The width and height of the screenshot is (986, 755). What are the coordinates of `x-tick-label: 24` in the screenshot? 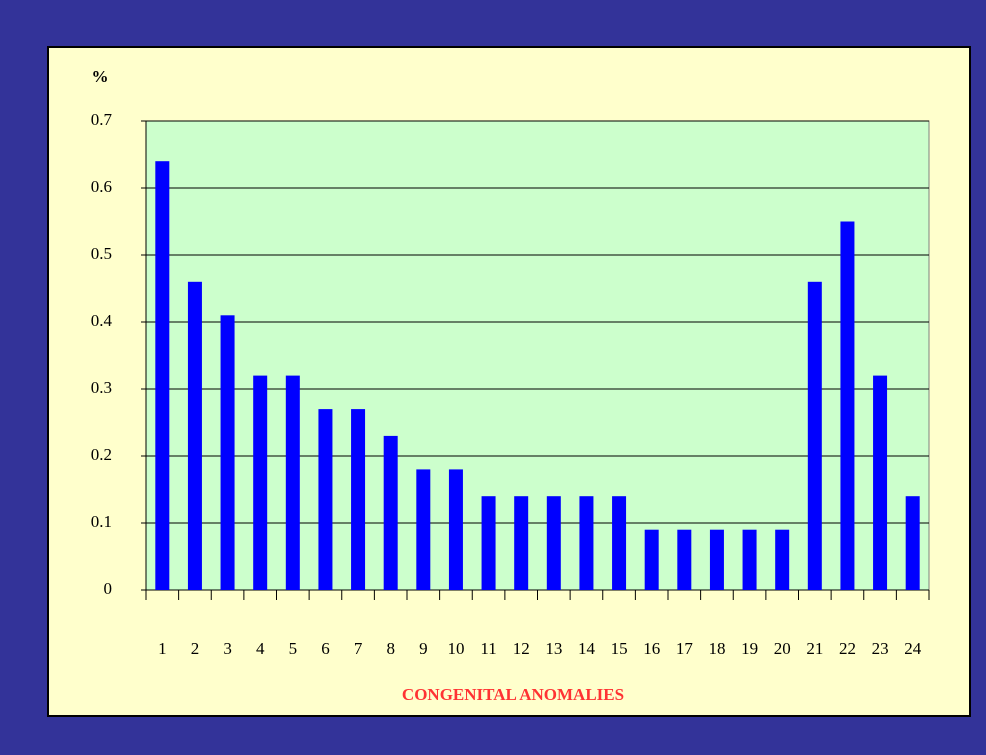 It's located at (913, 648).